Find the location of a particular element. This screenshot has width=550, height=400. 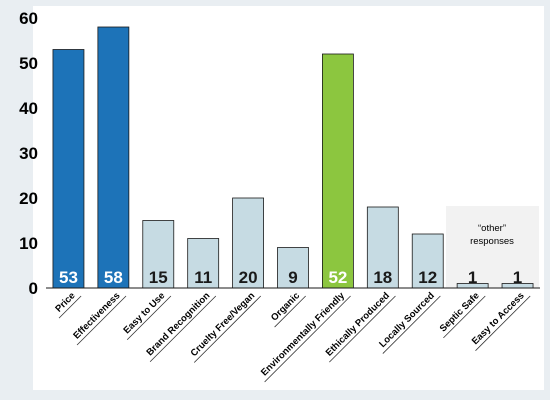

data-label: 53 is located at coordinates (68, 277).